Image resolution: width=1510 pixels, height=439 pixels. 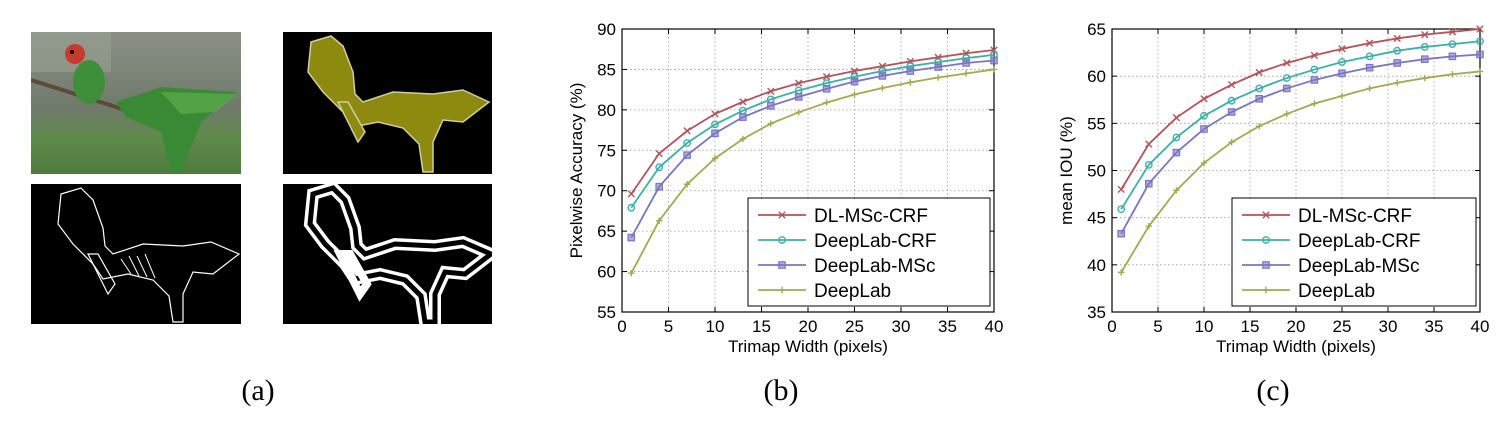 What do you see at coordinates (606, 150) in the screenshot?
I see `y-tick-label: 75` at bounding box center [606, 150].